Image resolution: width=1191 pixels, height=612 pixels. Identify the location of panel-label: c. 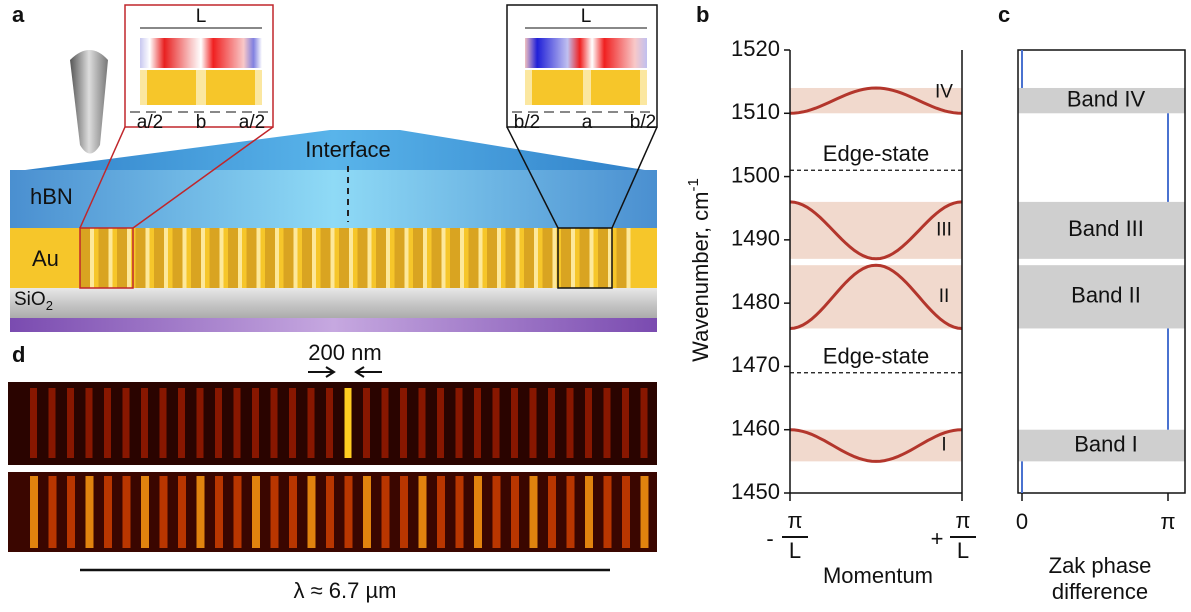
(1004, 14).